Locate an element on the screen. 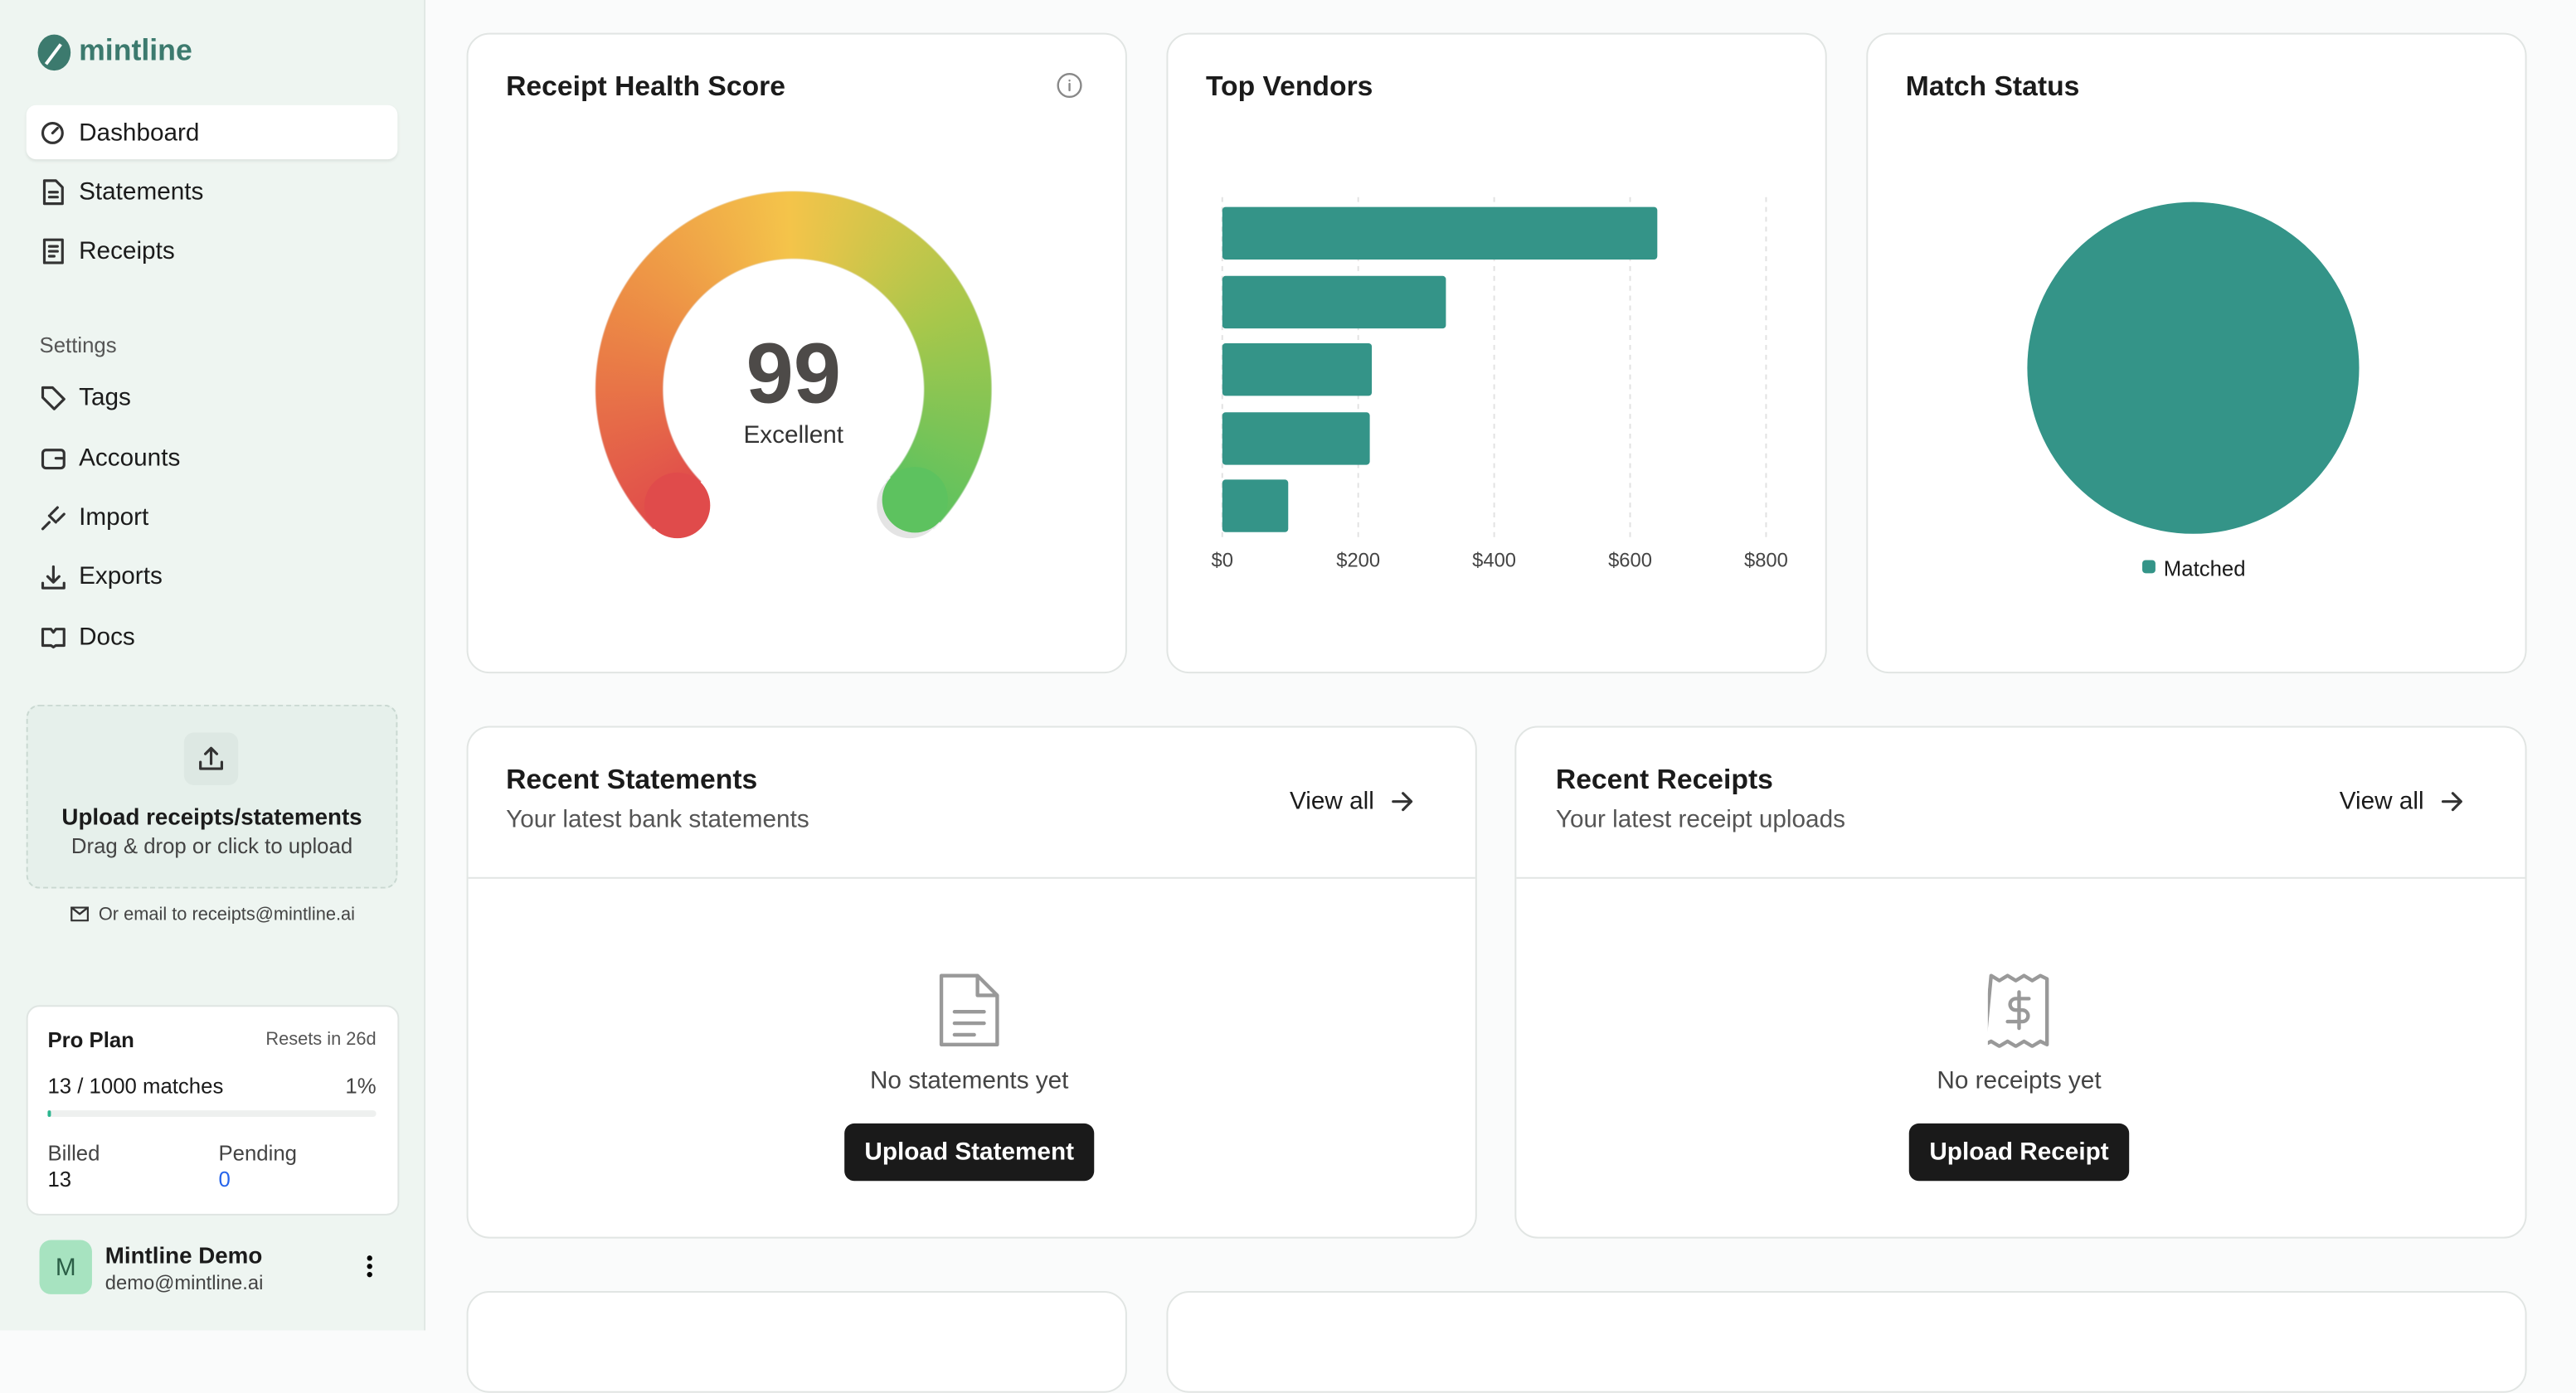  card-subtitle: Your latest receipt uploads is located at coordinates (1700, 819).